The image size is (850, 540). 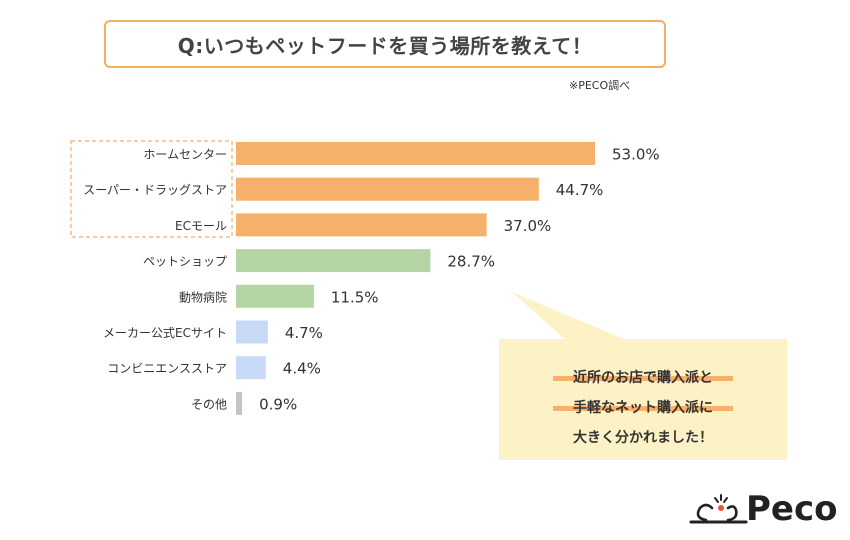 I want to click on value-label: 4.7%, so click(x=304, y=333).